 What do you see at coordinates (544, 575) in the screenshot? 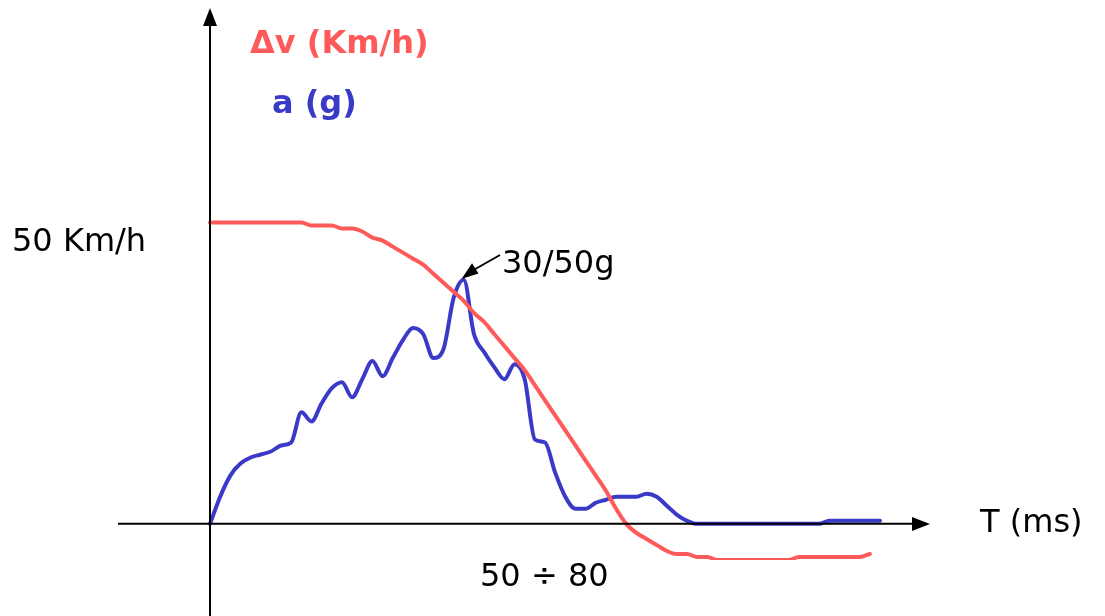
I see `annotation: 50 ÷ 80` at bounding box center [544, 575].